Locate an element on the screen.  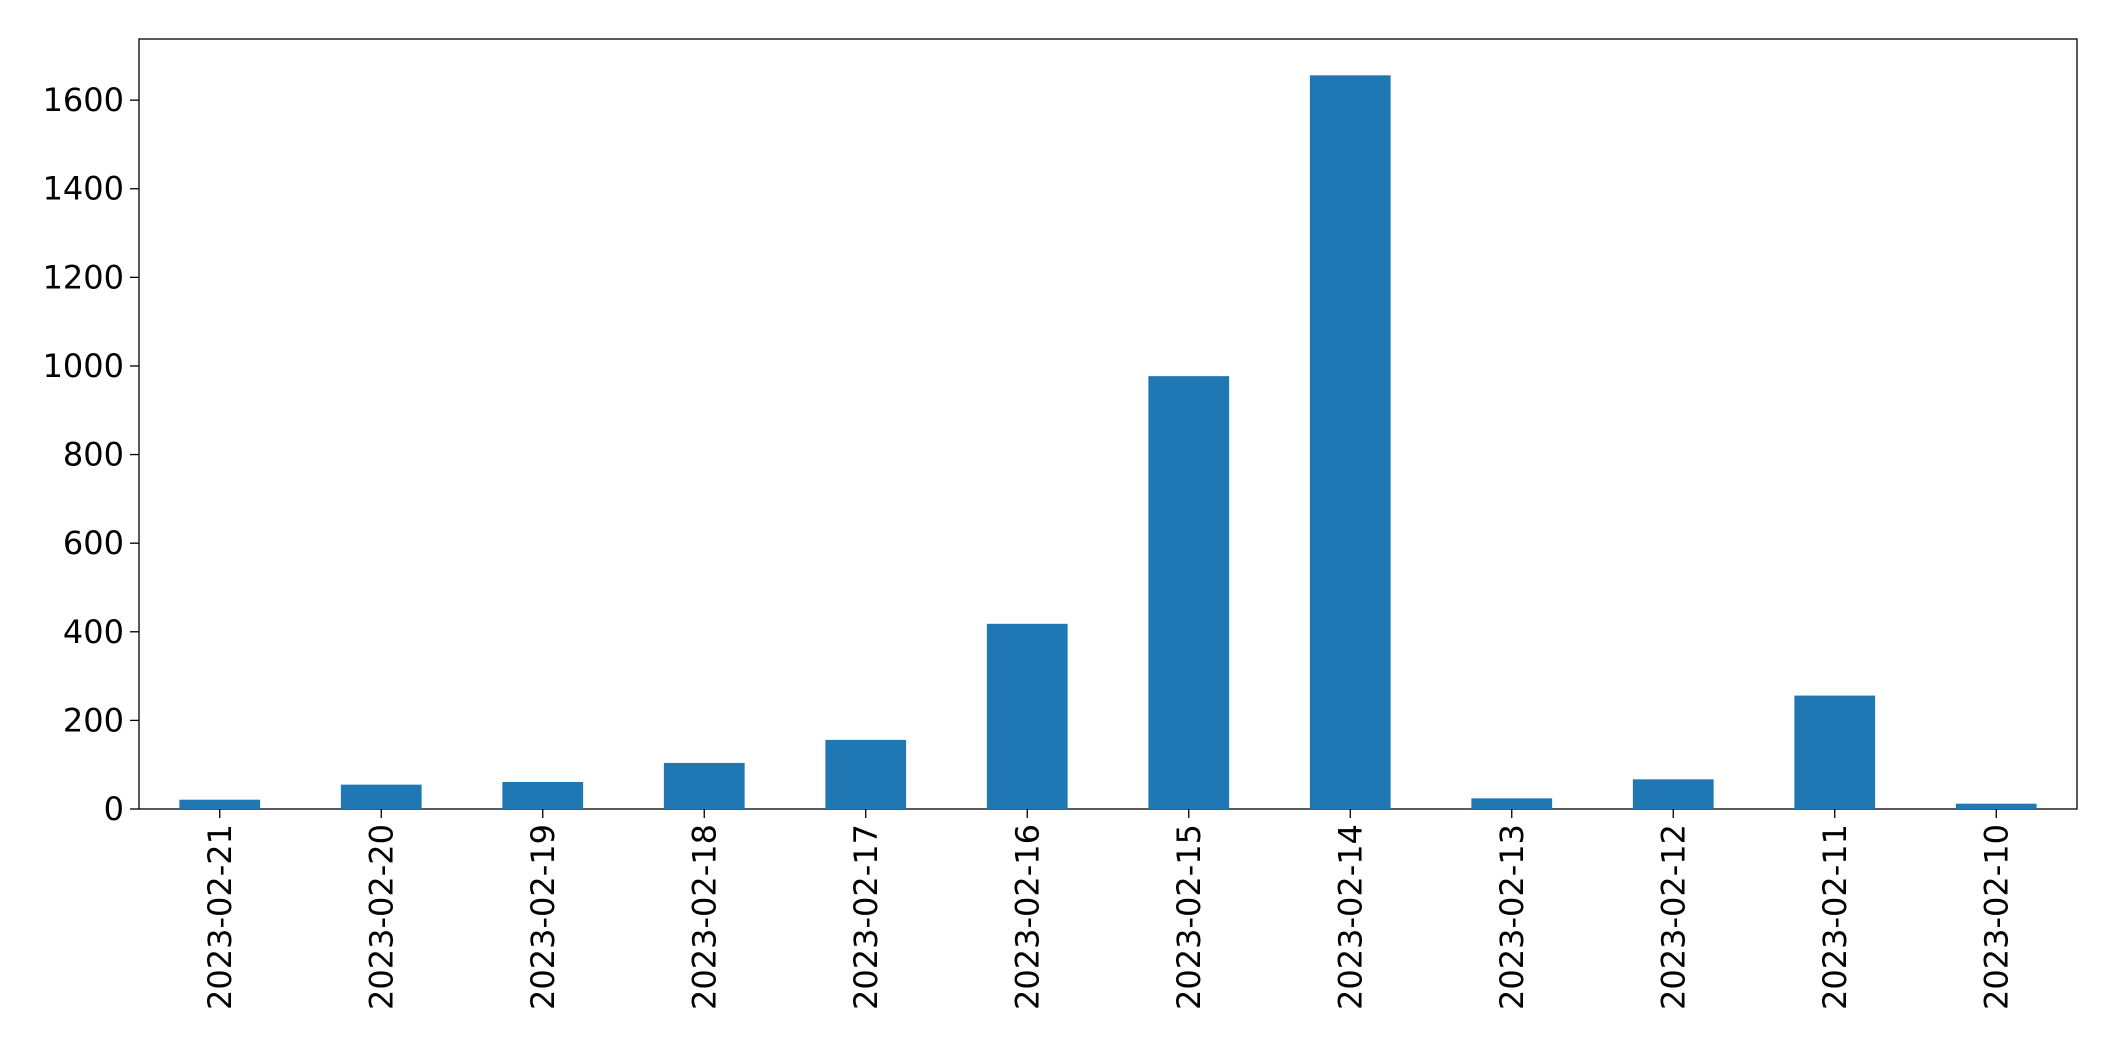
x-tick-label: 2023-02-21 is located at coordinates (220, 917).